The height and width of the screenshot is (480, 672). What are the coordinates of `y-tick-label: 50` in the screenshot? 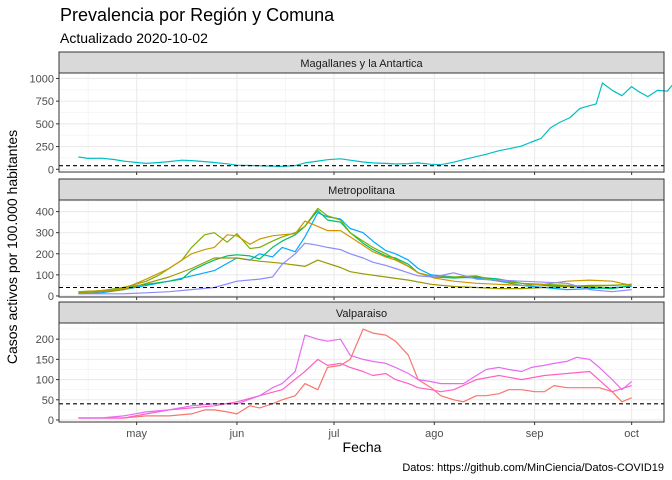 It's located at (48, 401).